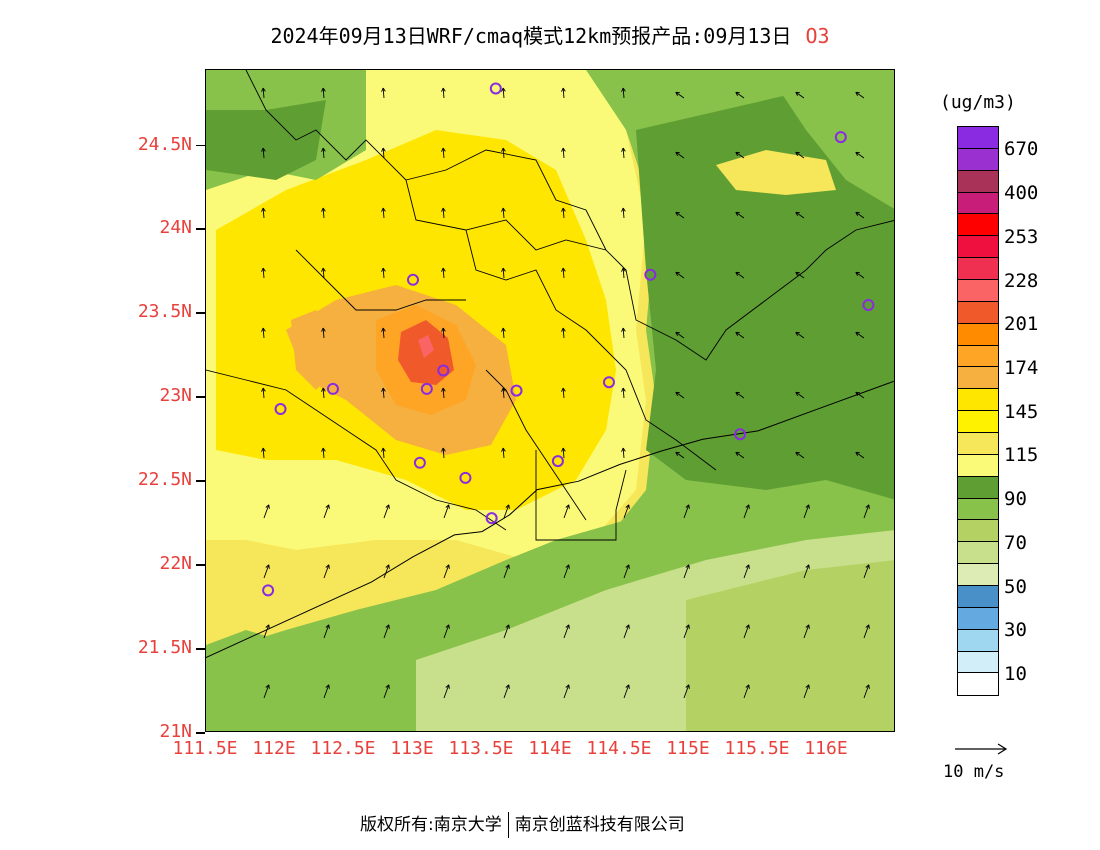  What do you see at coordinates (205, 748) in the screenshot?
I see `lon-label: 111.5E` at bounding box center [205, 748].